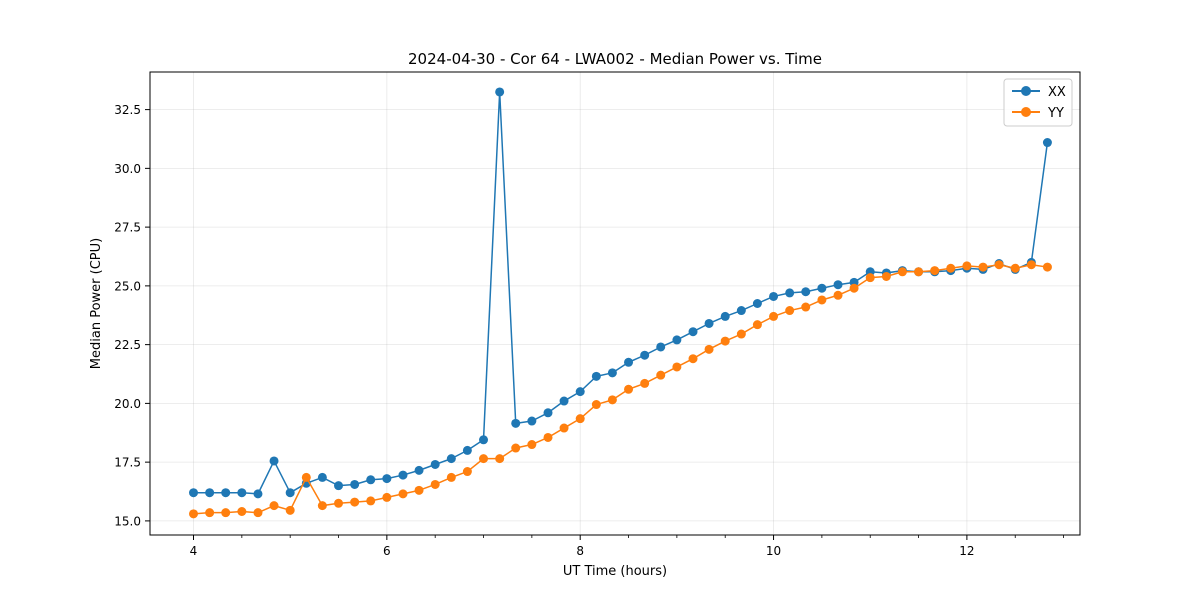  What do you see at coordinates (1055, 113) in the screenshot?
I see `legend-label-yy: YY` at bounding box center [1055, 113].